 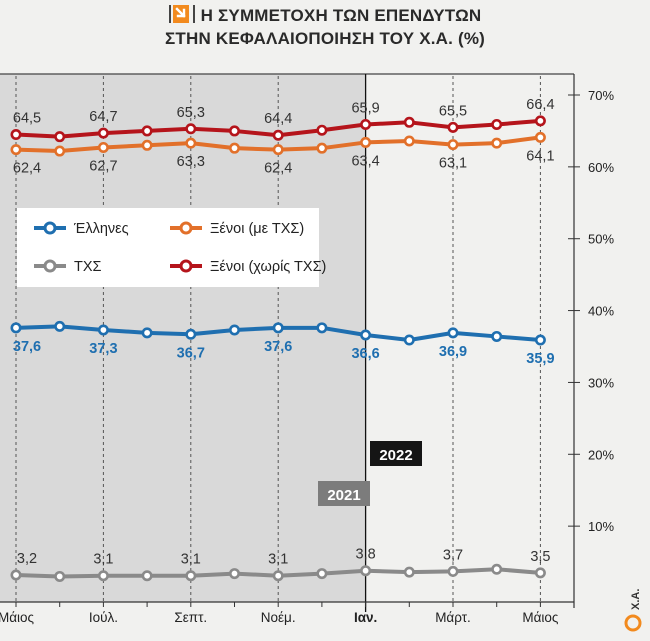 I want to click on legend-marker-xenoi_me, so click(x=186, y=228).